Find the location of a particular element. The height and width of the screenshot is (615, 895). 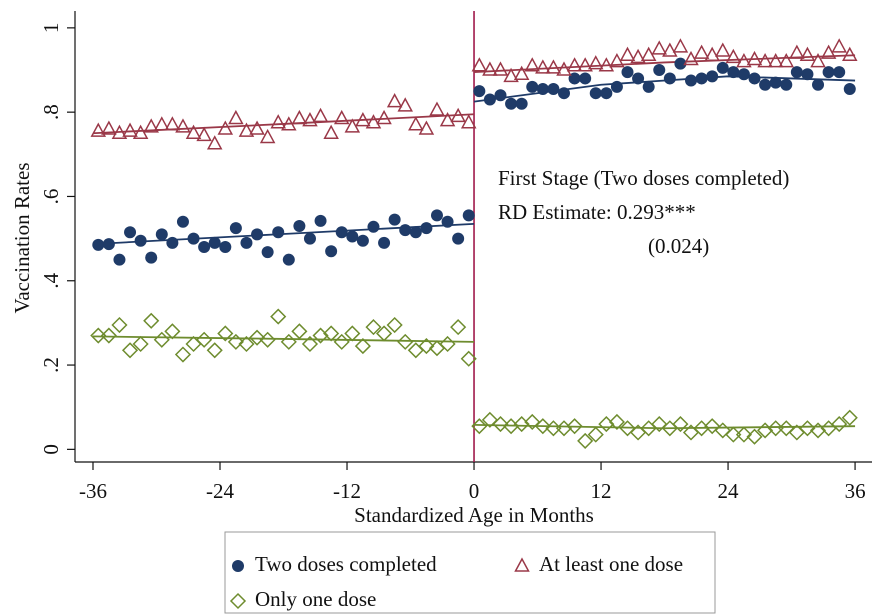

annotation: RD Estimate: 0.293*** is located at coordinates (597, 212).